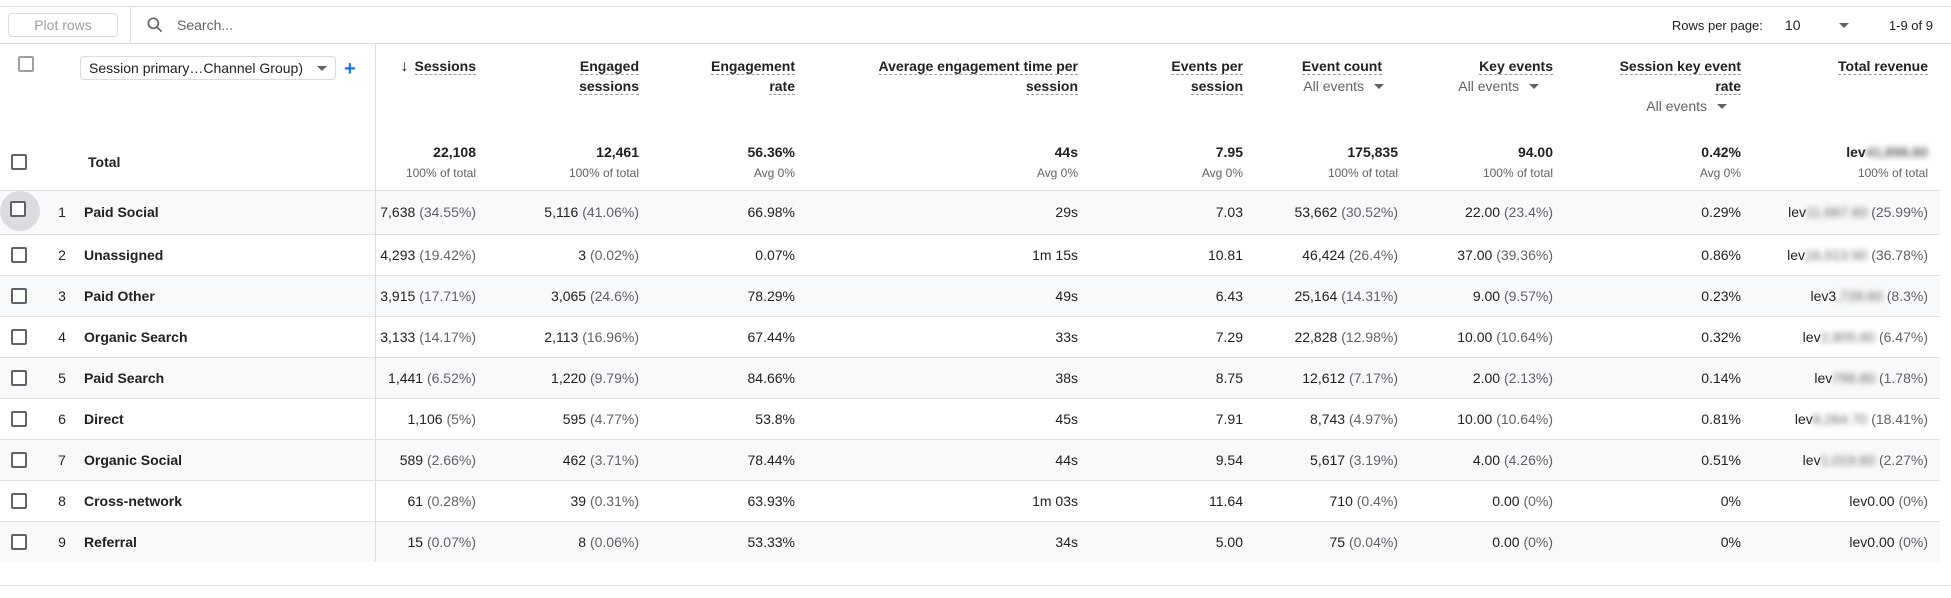 Image resolution: width=1951 pixels, height=598 pixels. I want to click on cell-sessions: 589 (2.66%), so click(431, 459).